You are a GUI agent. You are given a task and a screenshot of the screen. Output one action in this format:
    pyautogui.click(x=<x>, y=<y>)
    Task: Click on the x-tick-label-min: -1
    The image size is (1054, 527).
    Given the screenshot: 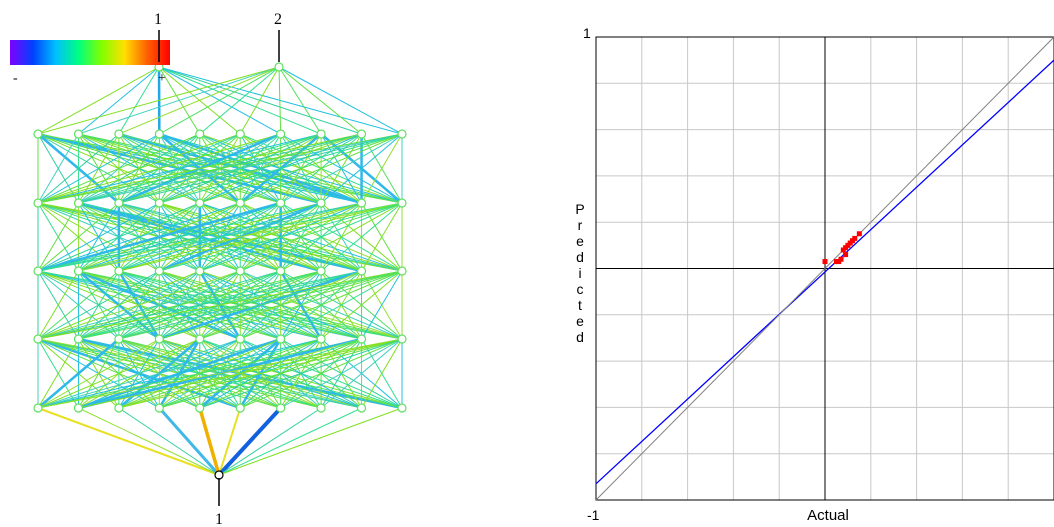 What is the action you would take?
    pyautogui.click(x=593, y=515)
    